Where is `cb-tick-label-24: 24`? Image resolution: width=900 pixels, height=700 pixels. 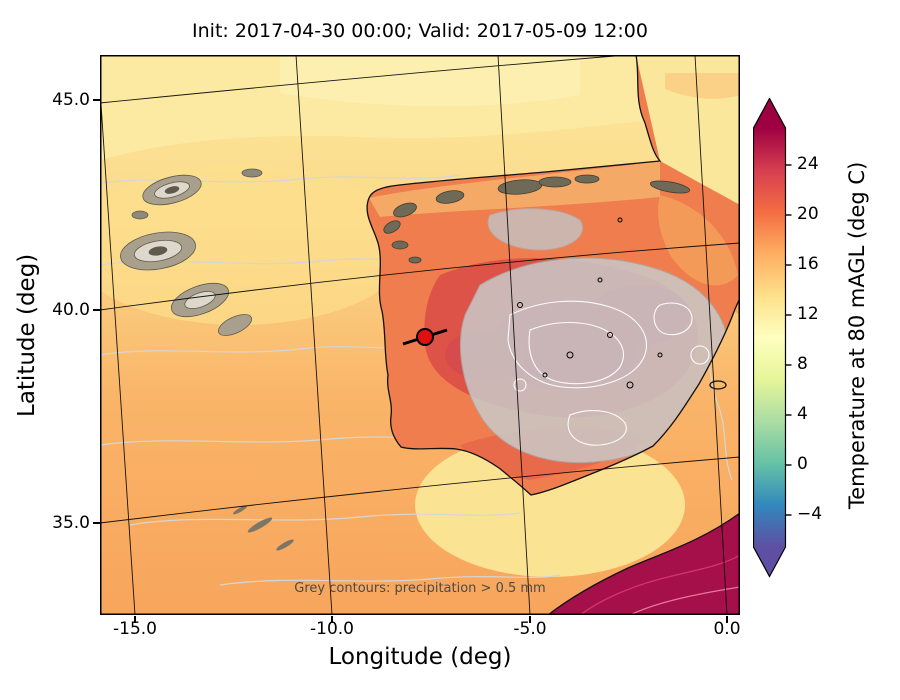 cb-tick-label-24: 24 is located at coordinates (808, 164).